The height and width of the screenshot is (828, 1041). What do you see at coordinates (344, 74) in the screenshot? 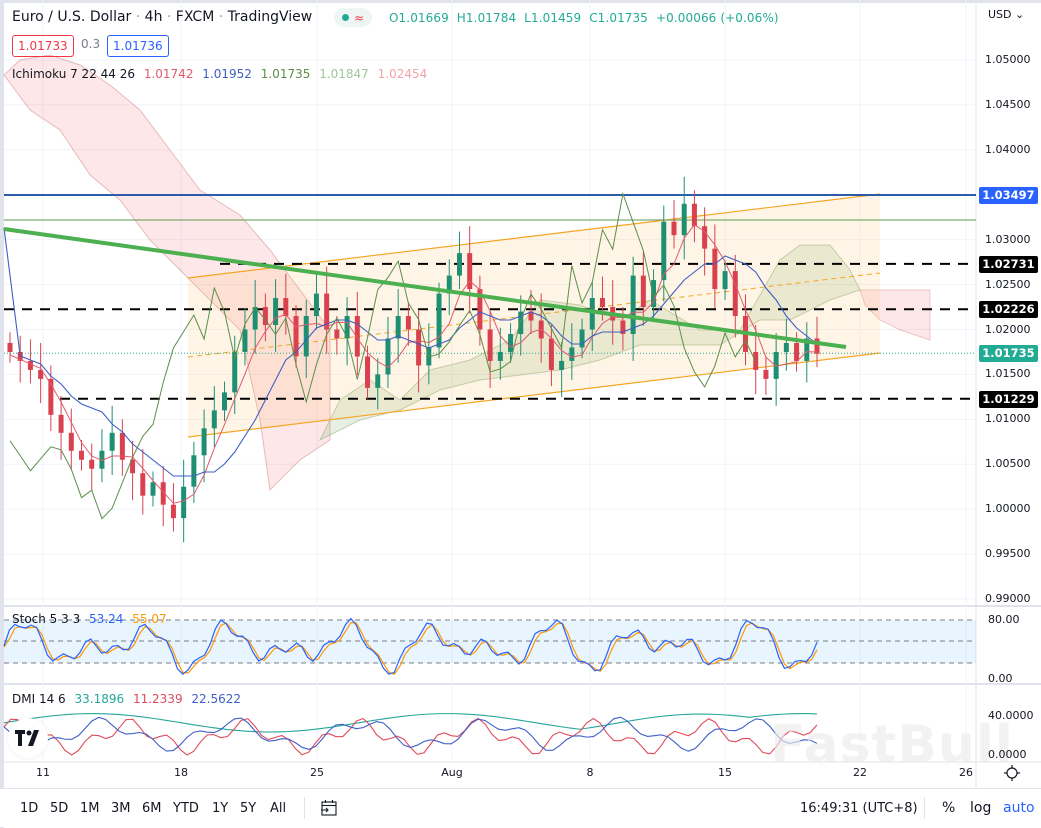
I see `ichimoku-span-a: 1.01847` at bounding box center [344, 74].